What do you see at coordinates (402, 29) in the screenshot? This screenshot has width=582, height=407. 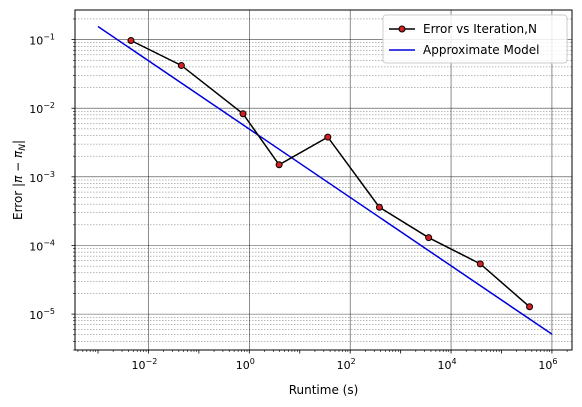 I see `legend-marker-error-series` at bounding box center [402, 29].